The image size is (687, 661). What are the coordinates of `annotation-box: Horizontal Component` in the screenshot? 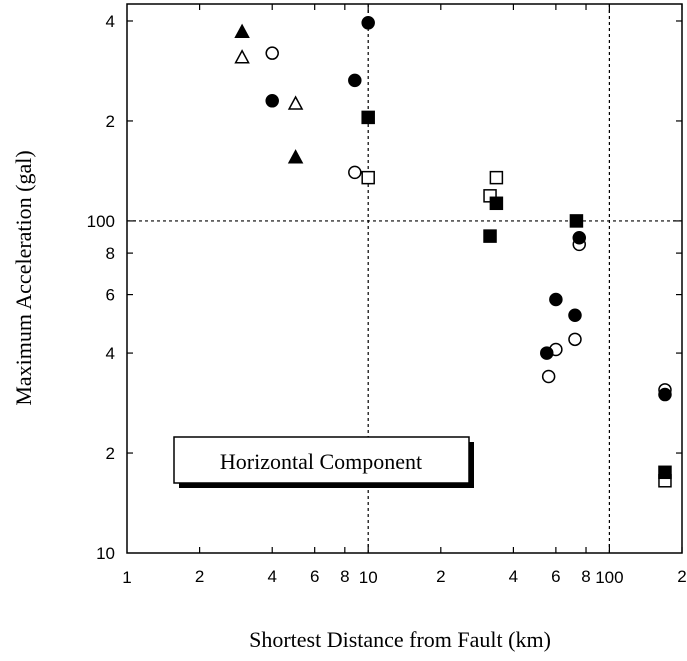 It's located at (323, 462).